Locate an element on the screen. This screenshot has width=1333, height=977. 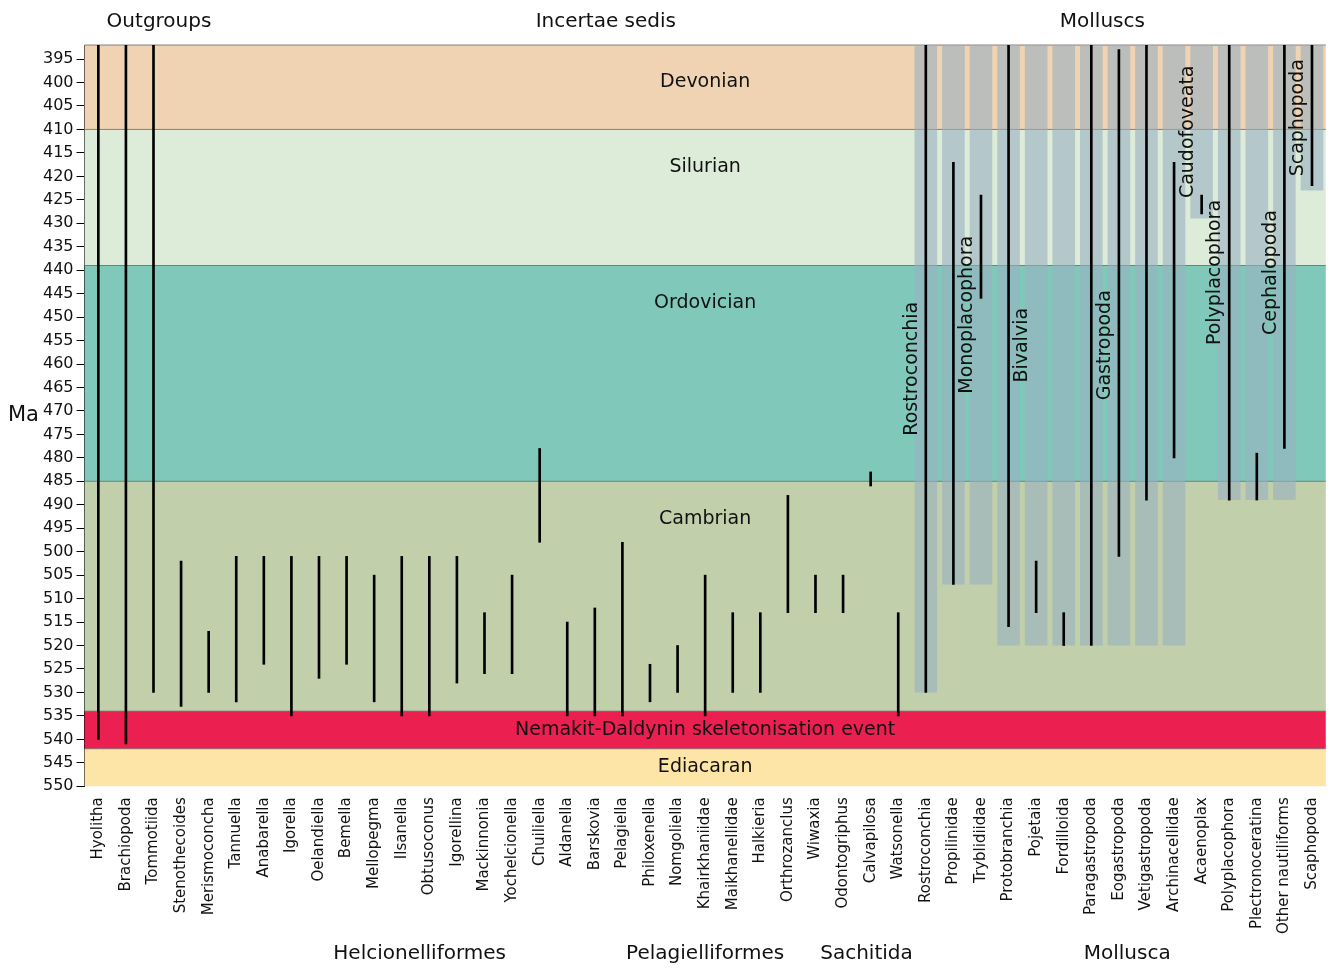
y-tick-label: 400 is located at coordinates (58, 81).